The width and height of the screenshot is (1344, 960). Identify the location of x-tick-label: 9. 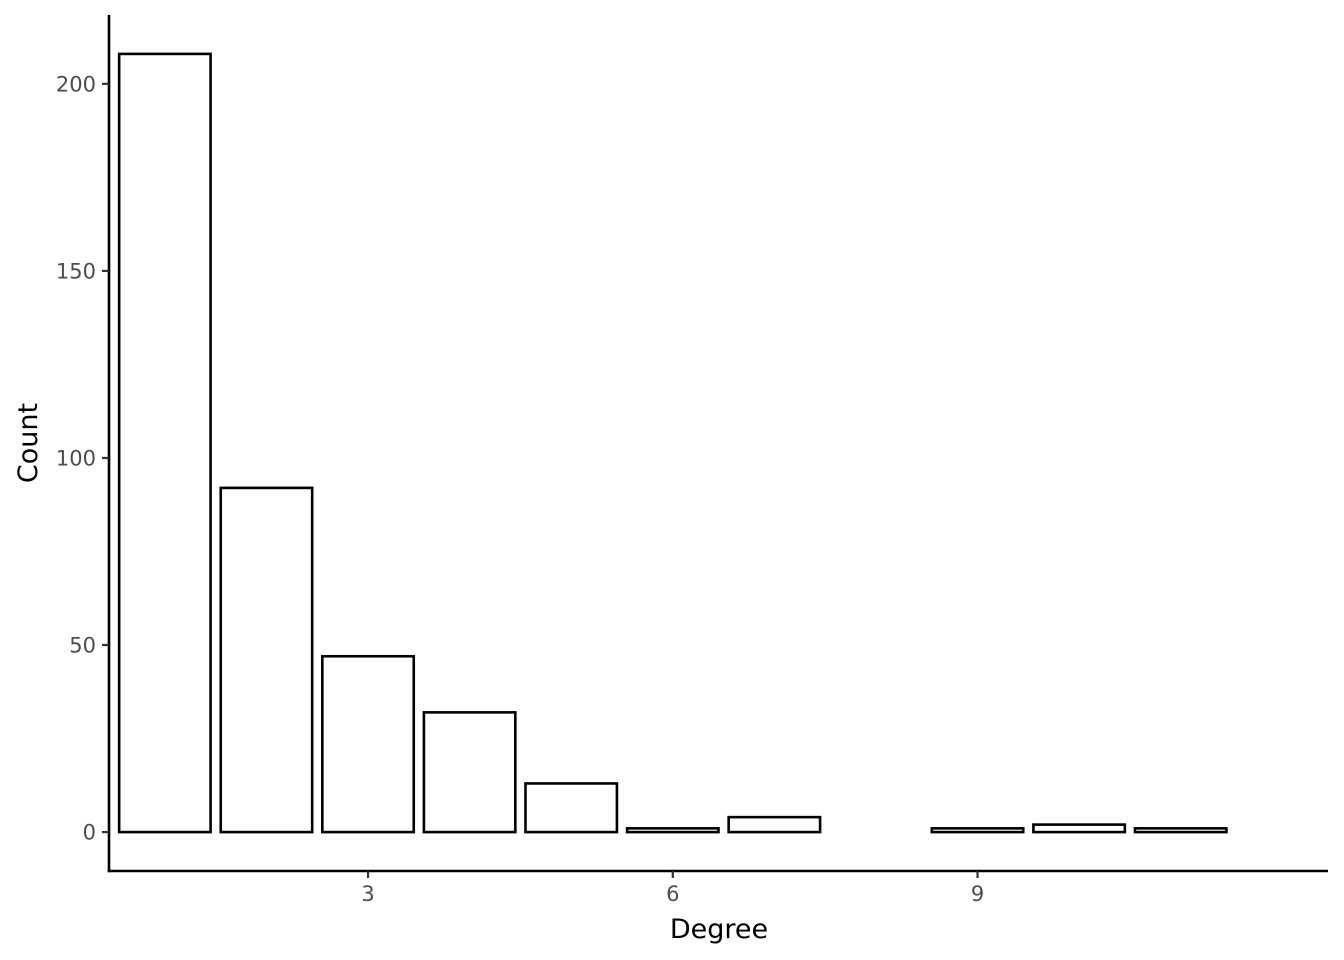
(977, 894).